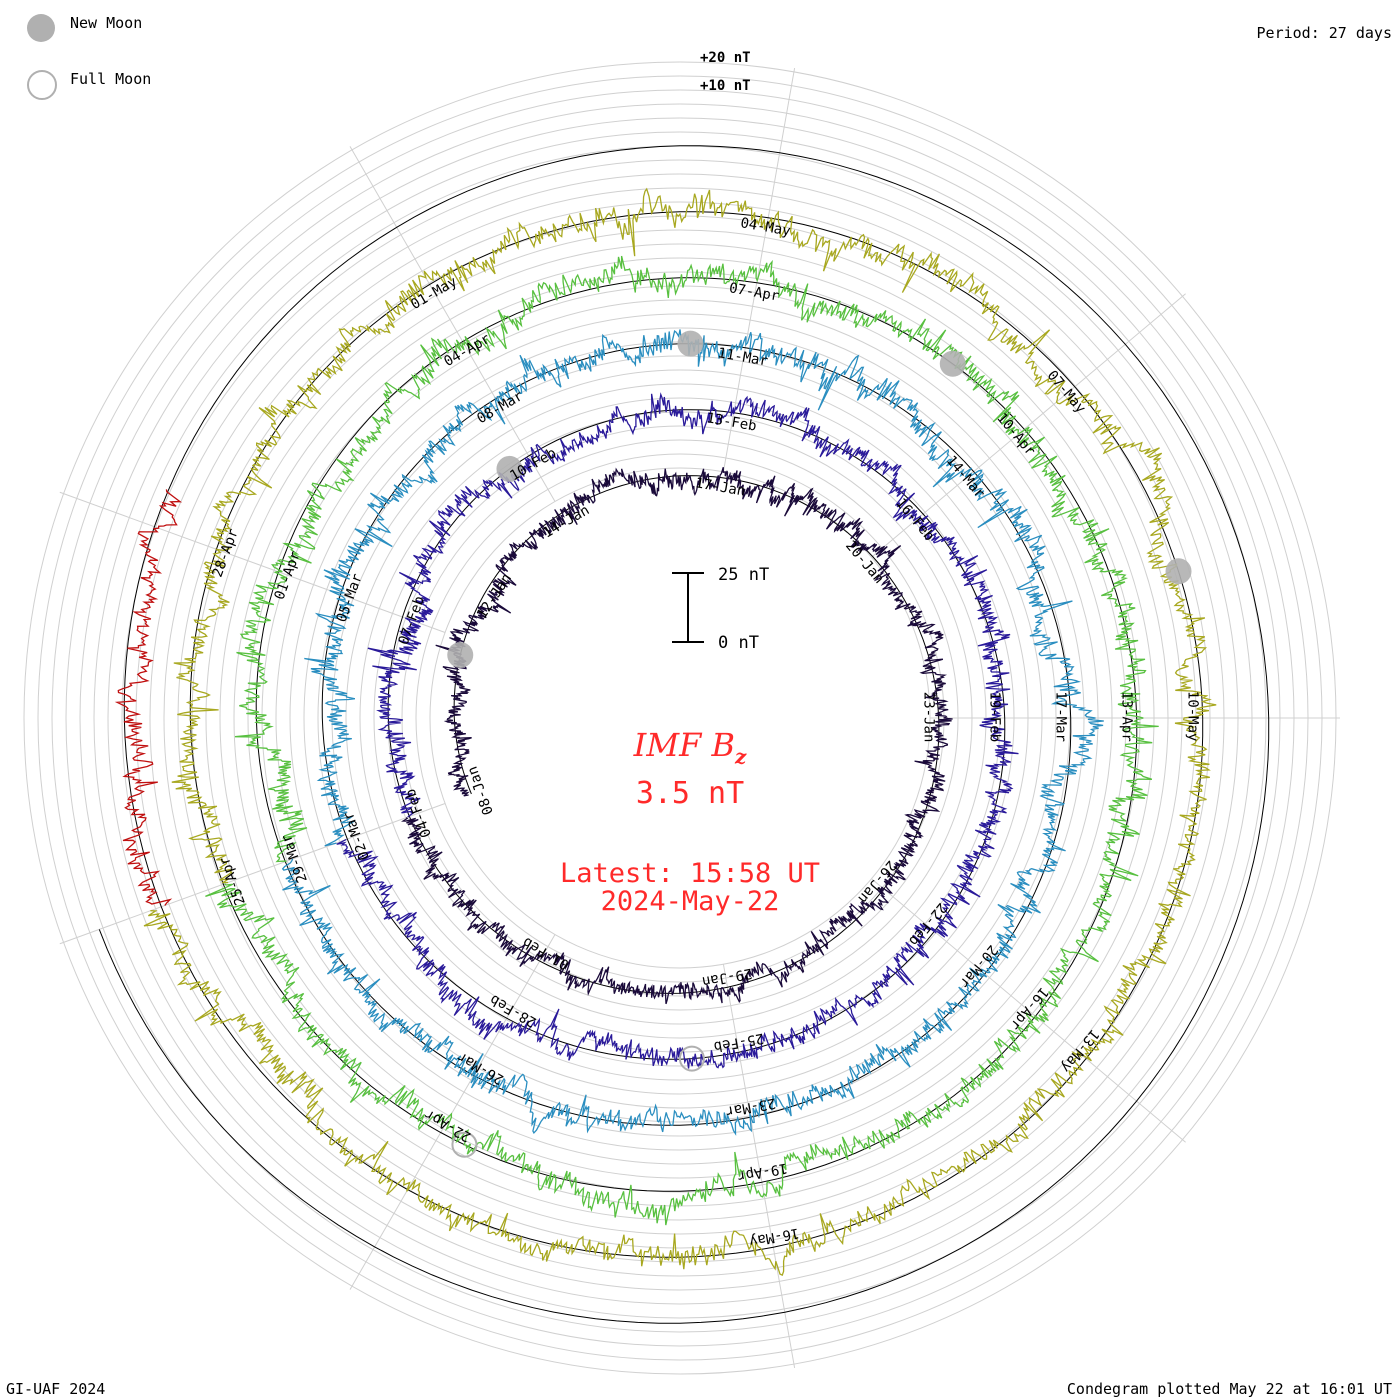 The height and width of the screenshot is (1400, 1400). Describe the element at coordinates (725, 86) in the screenshot. I see `ring-label-plus10: +10 nT` at that location.